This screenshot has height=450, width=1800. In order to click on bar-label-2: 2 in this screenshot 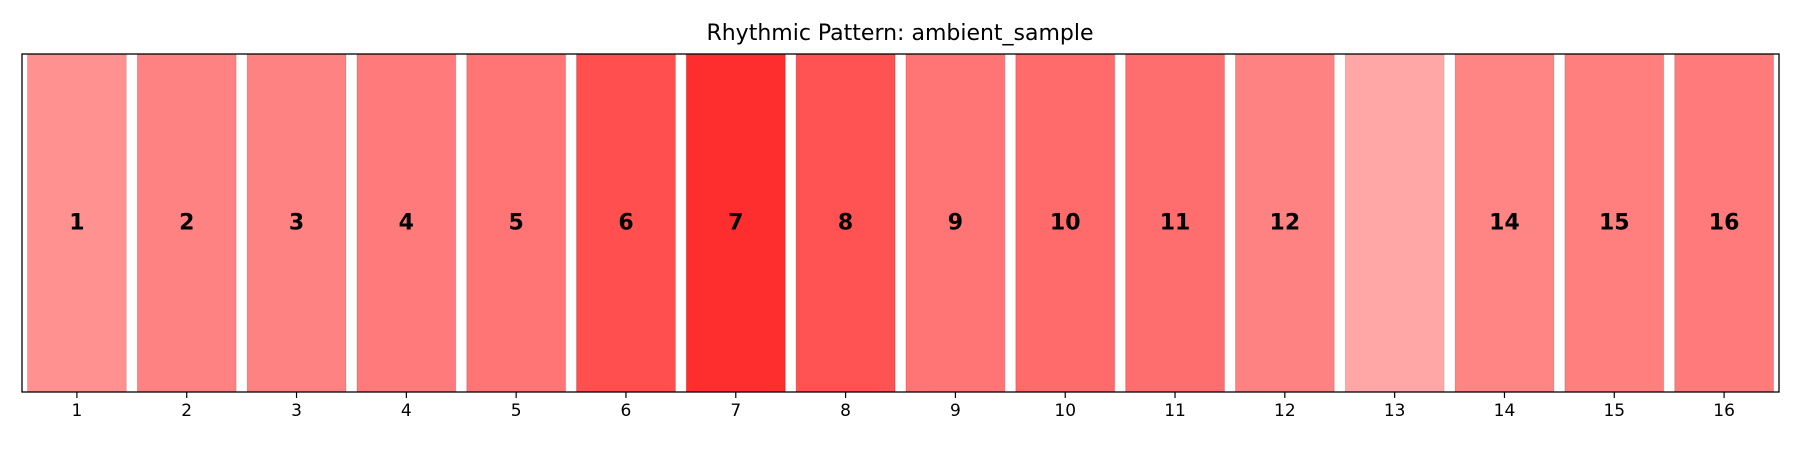, I will do `click(186, 223)`.